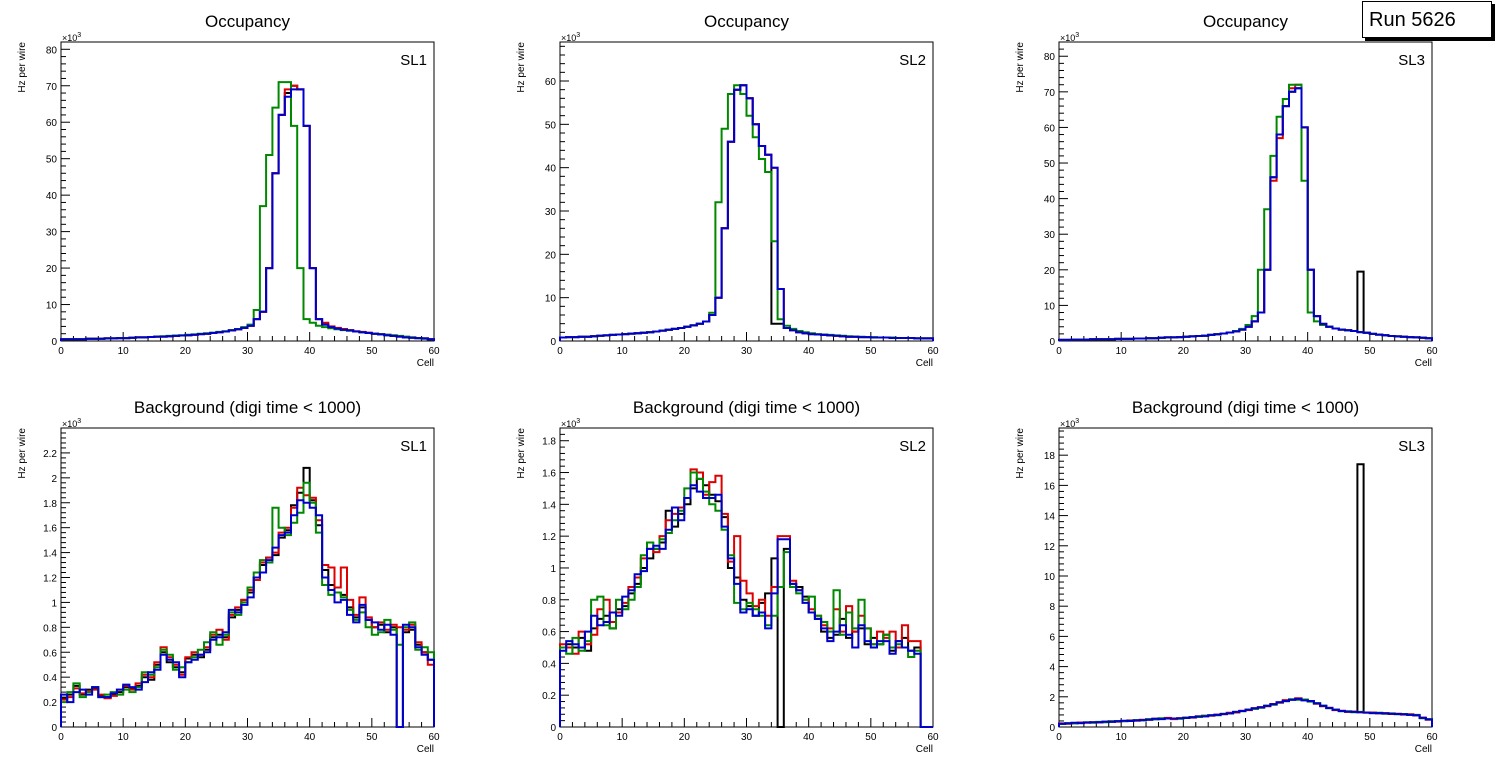 The image size is (1496, 772). I want to click on y-tick-label: 0.4, so click(549, 664).